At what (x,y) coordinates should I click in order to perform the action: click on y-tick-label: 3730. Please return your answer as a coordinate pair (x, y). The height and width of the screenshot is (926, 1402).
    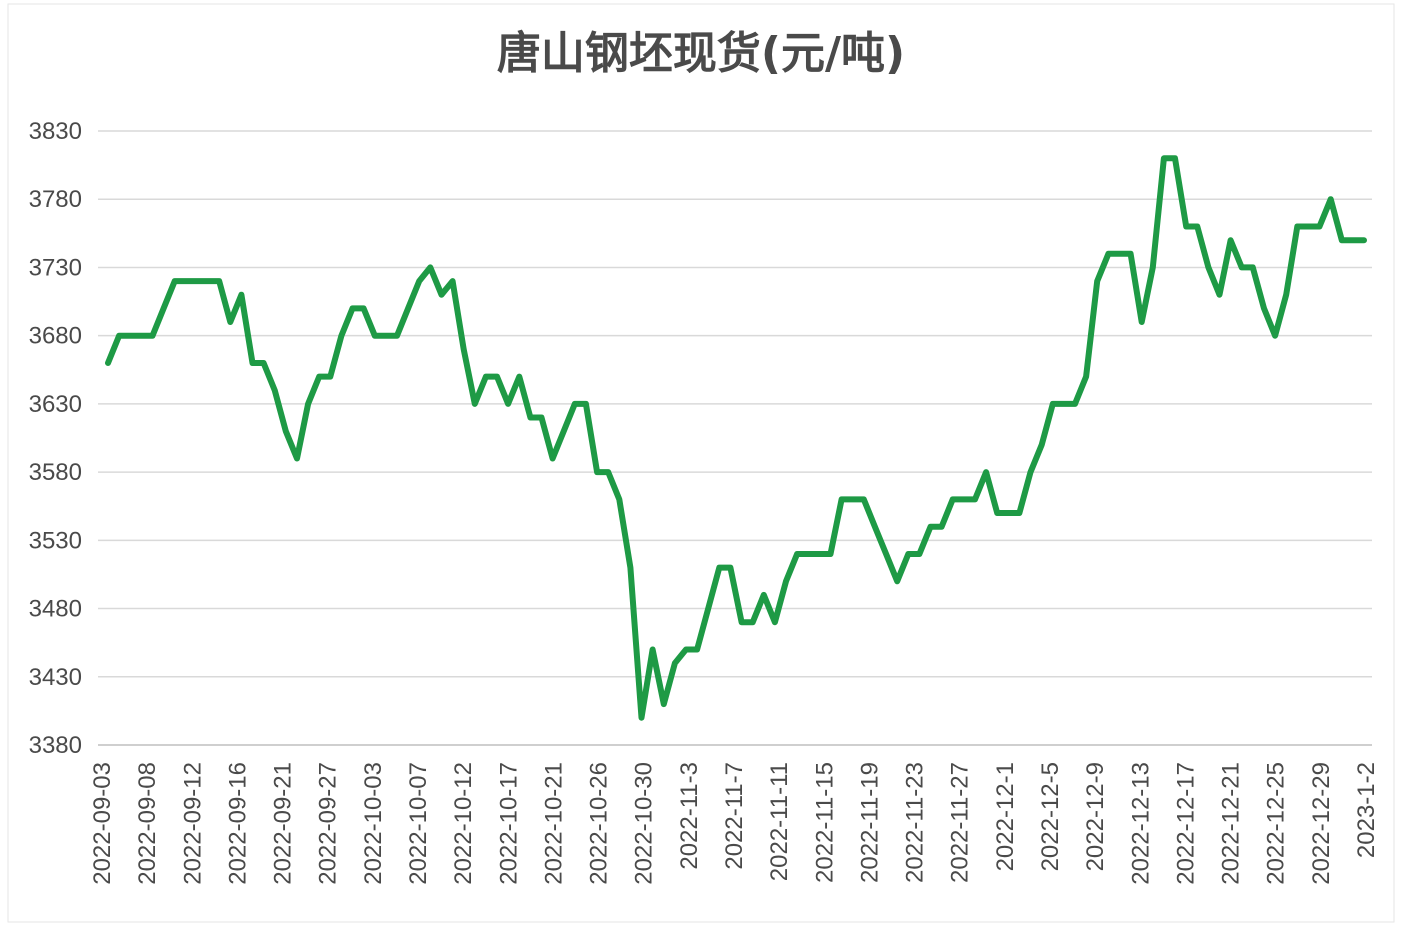
    Looking at the image, I should click on (55, 267).